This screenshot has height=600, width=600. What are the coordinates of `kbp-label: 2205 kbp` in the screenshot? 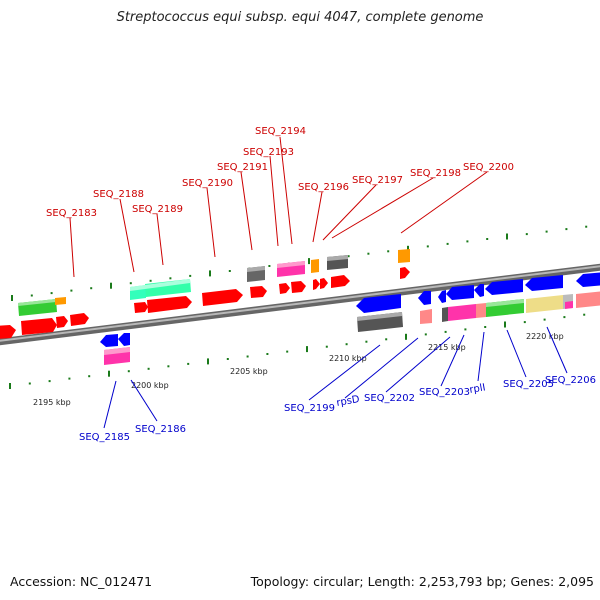 It's located at (249, 371).